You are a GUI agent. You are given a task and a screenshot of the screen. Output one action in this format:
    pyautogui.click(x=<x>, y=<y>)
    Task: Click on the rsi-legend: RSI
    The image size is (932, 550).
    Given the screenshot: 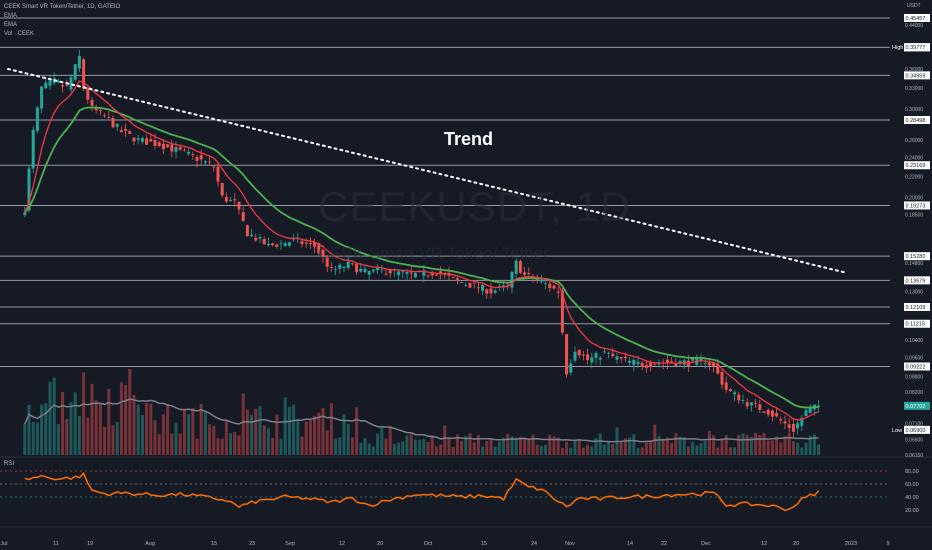 What is the action you would take?
    pyautogui.click(x=9, y=464)
    